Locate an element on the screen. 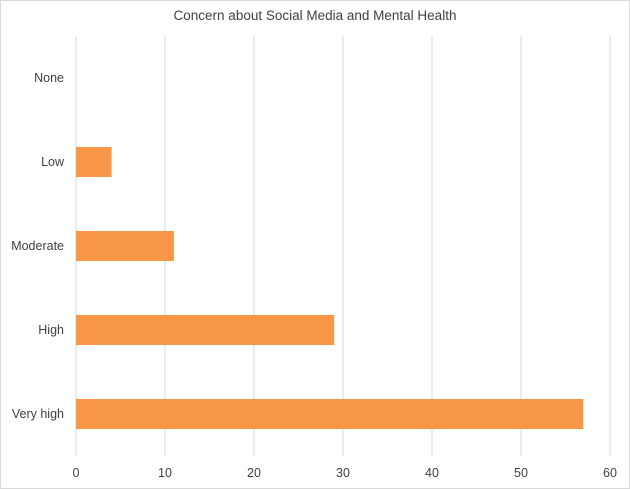  category-label: Low is located at coordinates (53, 162).